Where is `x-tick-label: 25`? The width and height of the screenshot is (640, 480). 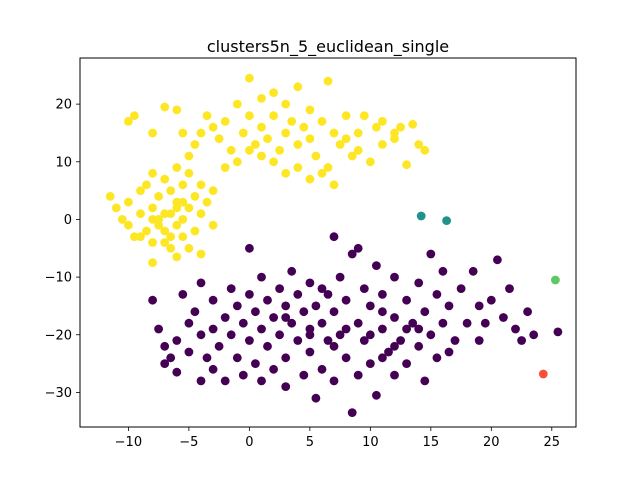 x-tick-label: 25 is located at coordinates (552, 442).